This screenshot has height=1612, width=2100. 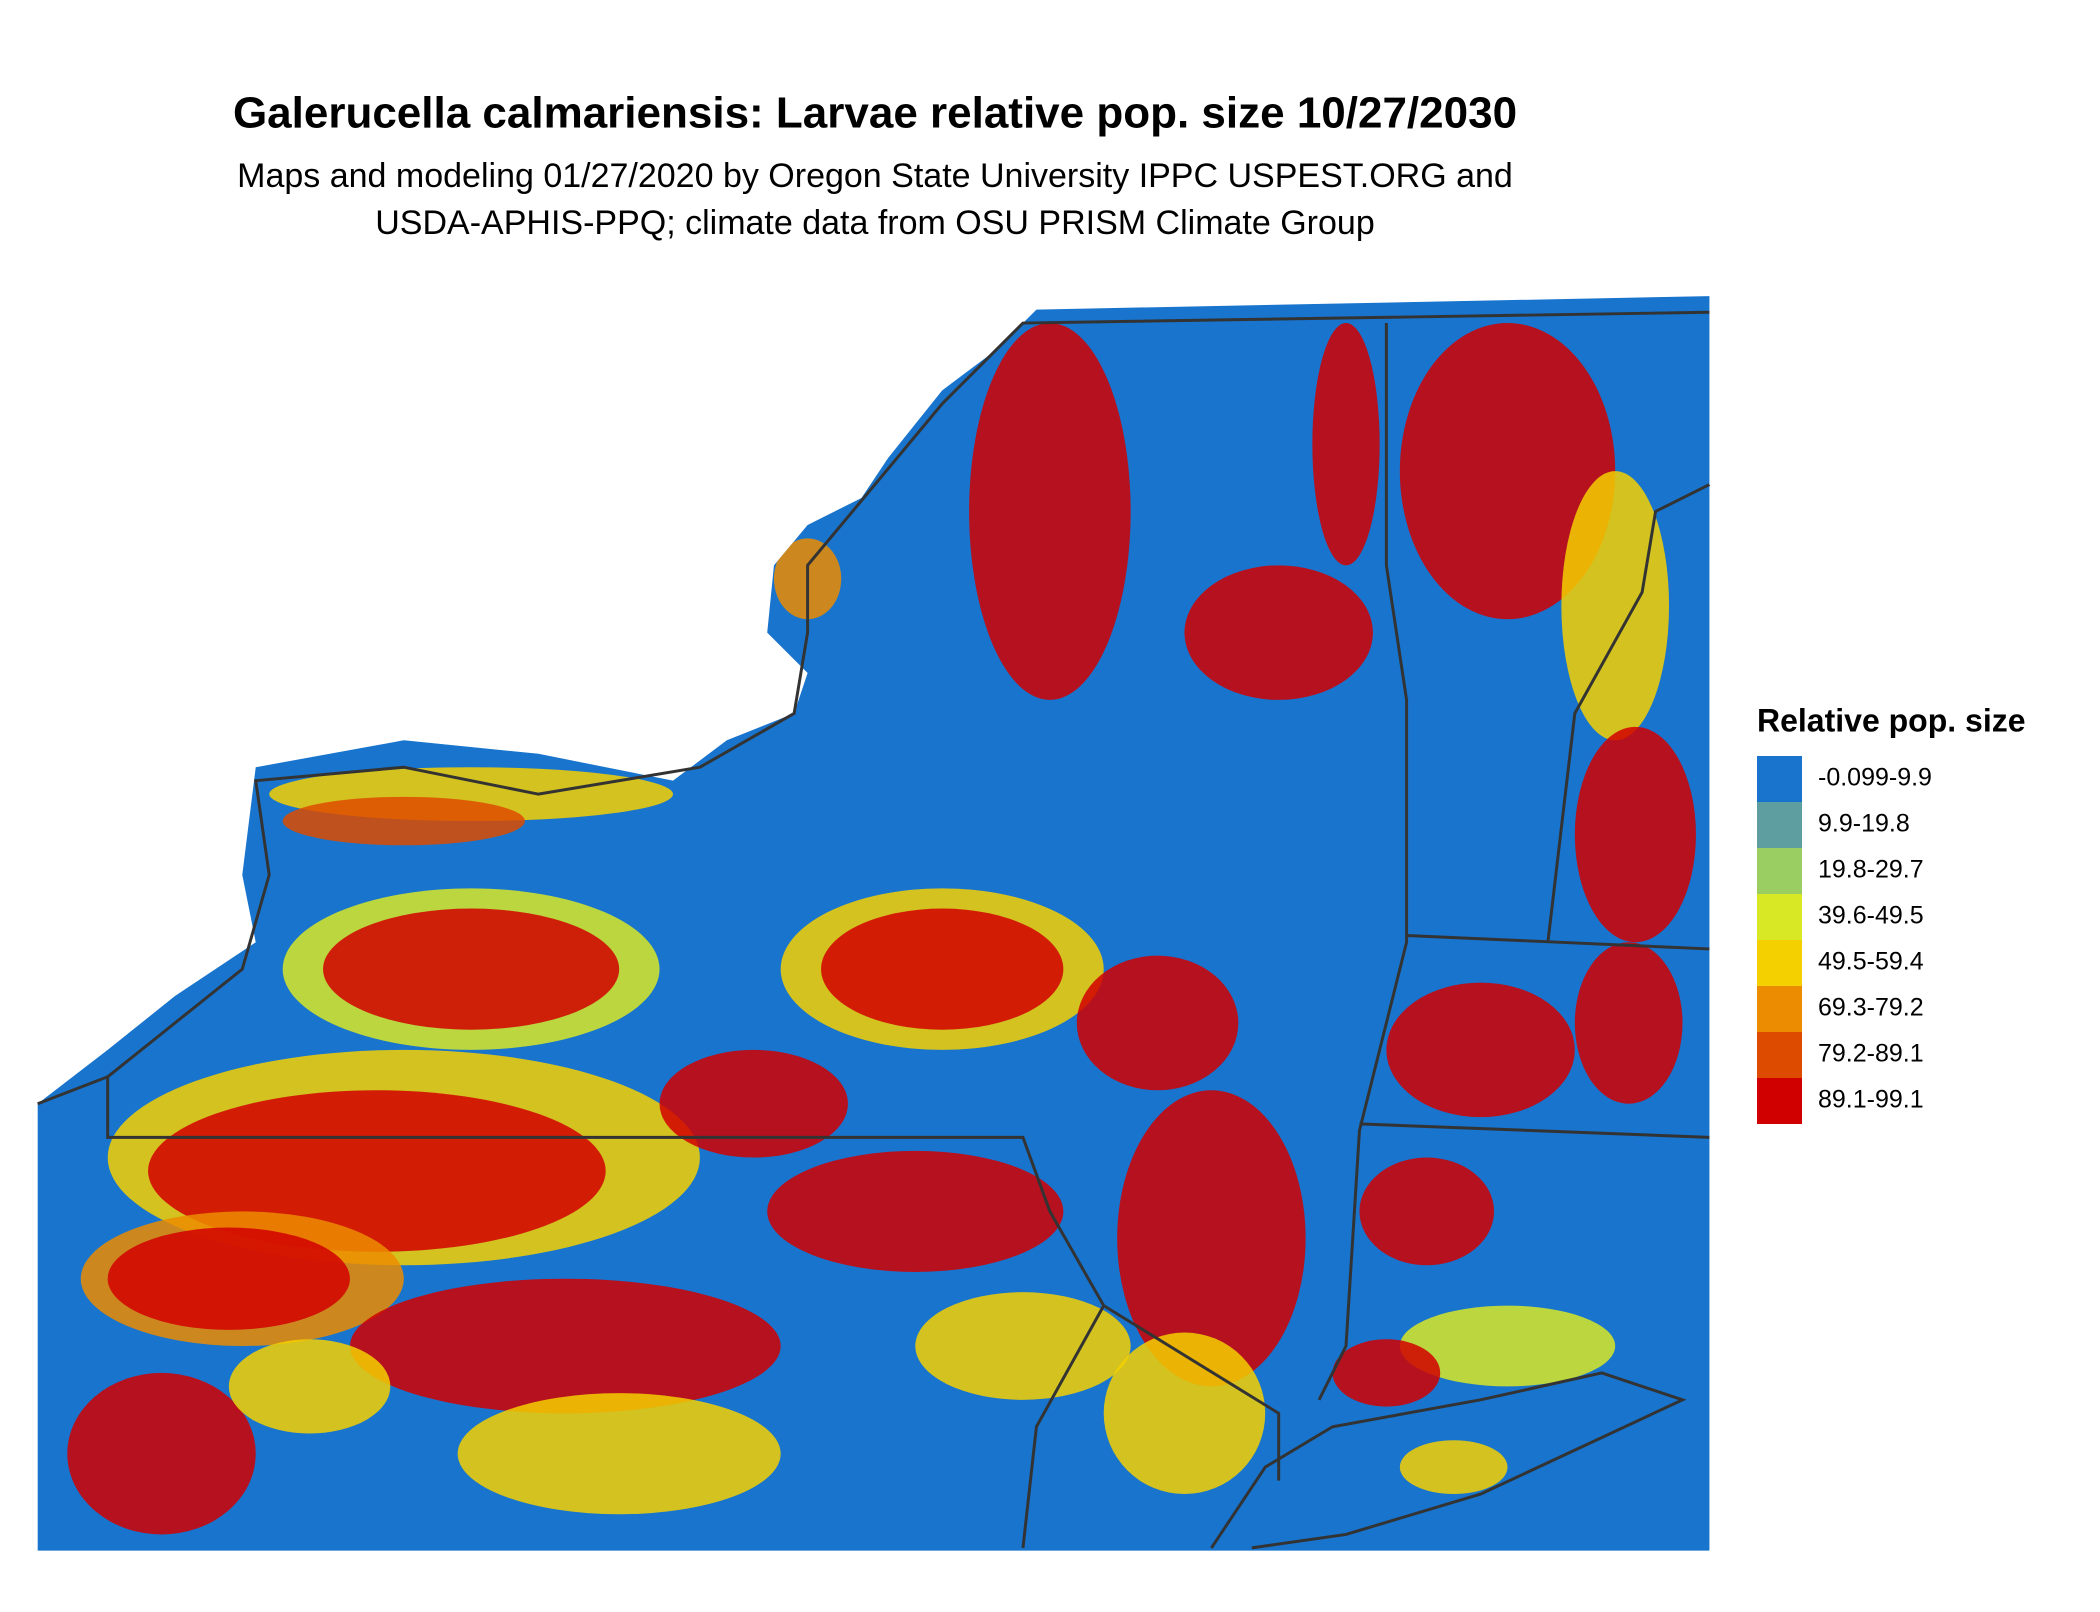 I want to click on legend-label: 49.5-59.4, so click(x=1871, y=962).